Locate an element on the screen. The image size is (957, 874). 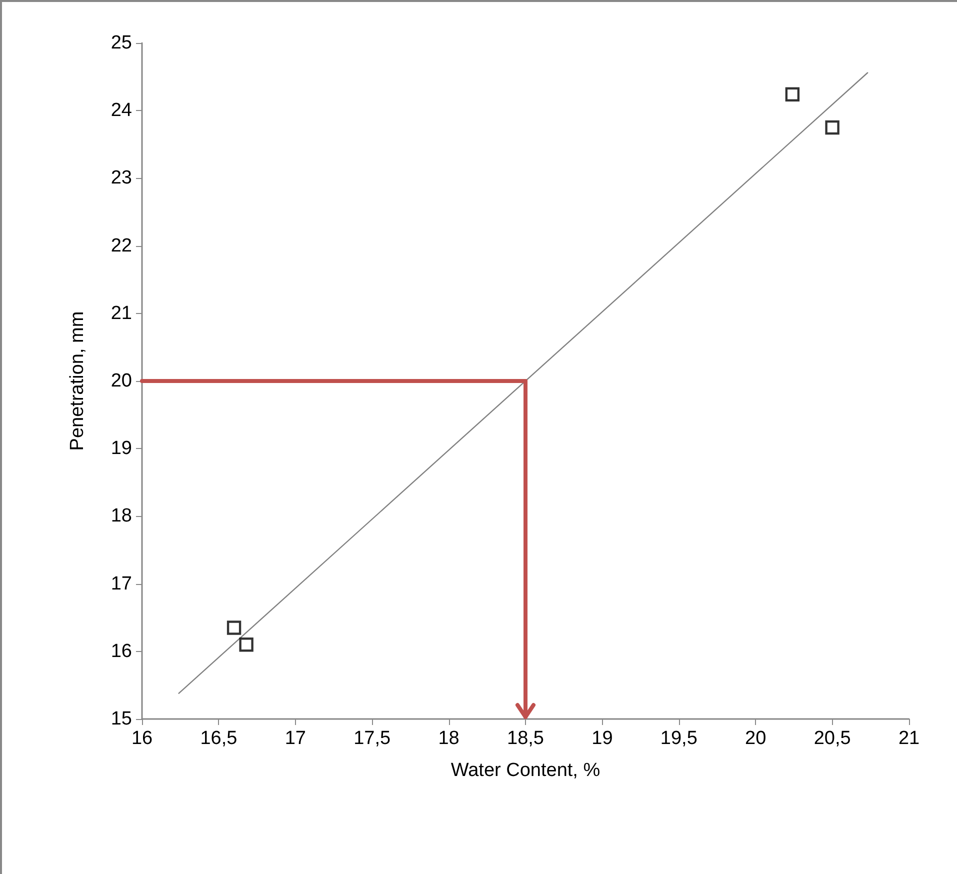
x-tick-label: 19,5 is located at coordinates (679, 738).